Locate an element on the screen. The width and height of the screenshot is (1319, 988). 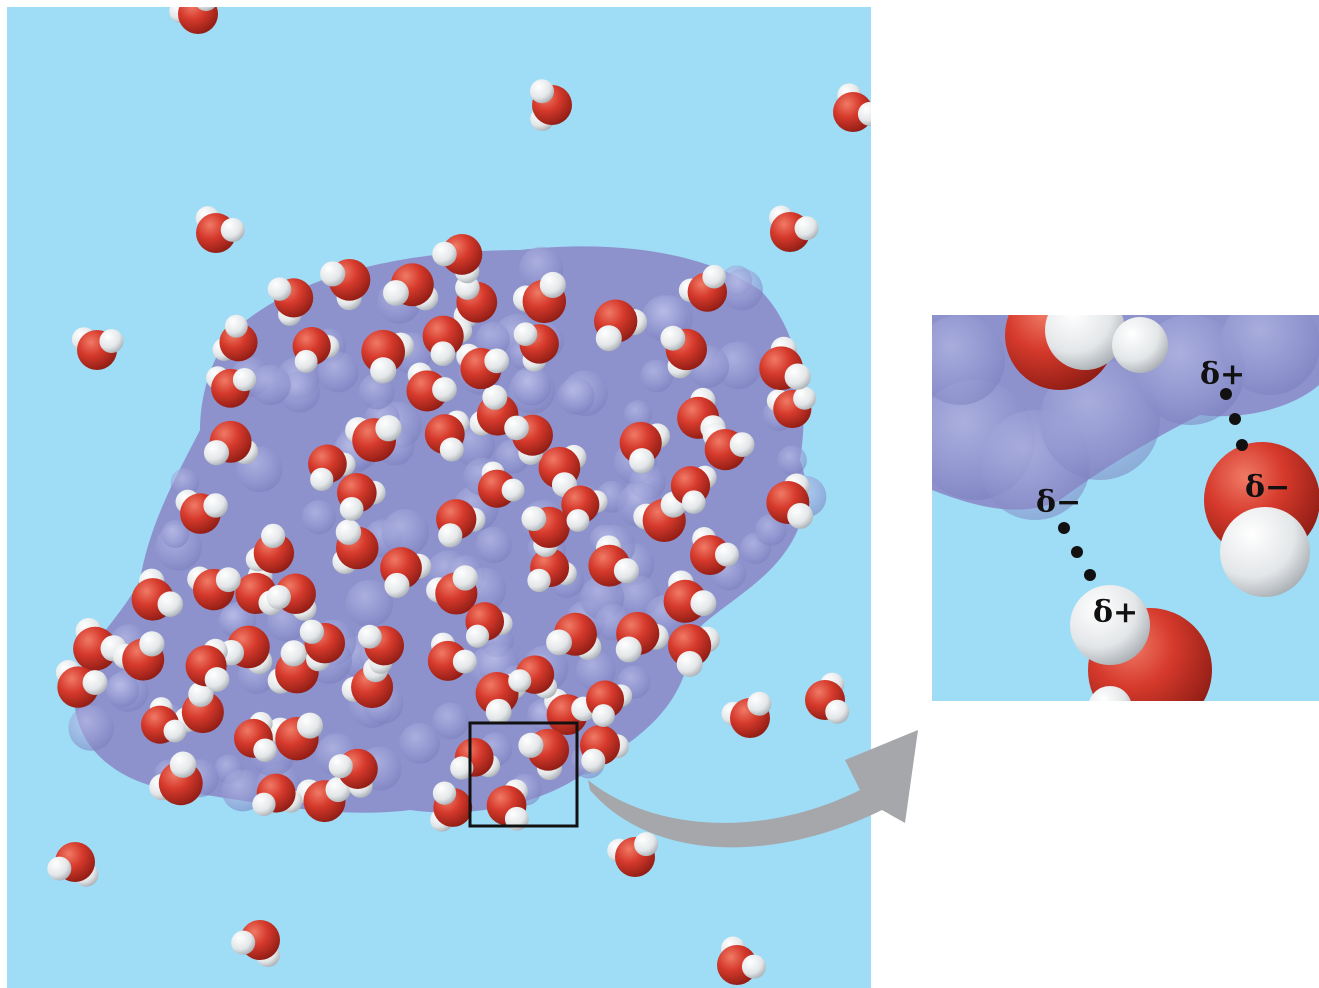
curved-arrow-icon is located at coordinates (753, 789).